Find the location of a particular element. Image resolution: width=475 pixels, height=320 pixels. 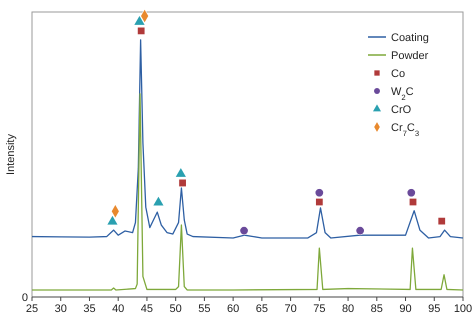

x-tick-label: 30 is located at coordinates (60, 309).